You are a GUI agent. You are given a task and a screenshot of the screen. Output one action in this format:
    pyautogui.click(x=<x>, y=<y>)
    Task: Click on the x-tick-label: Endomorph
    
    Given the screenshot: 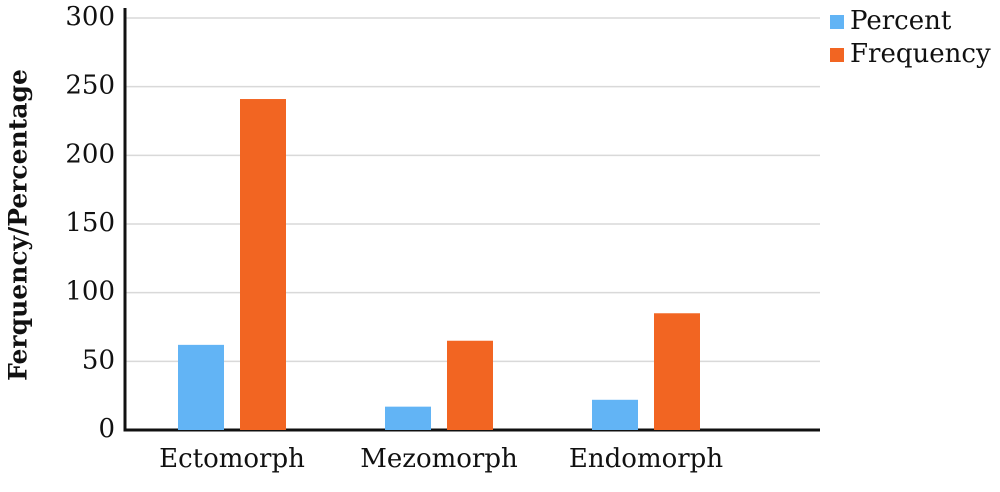 What is the action you would take?
    pyautogui.click(x=646, y=459)
    